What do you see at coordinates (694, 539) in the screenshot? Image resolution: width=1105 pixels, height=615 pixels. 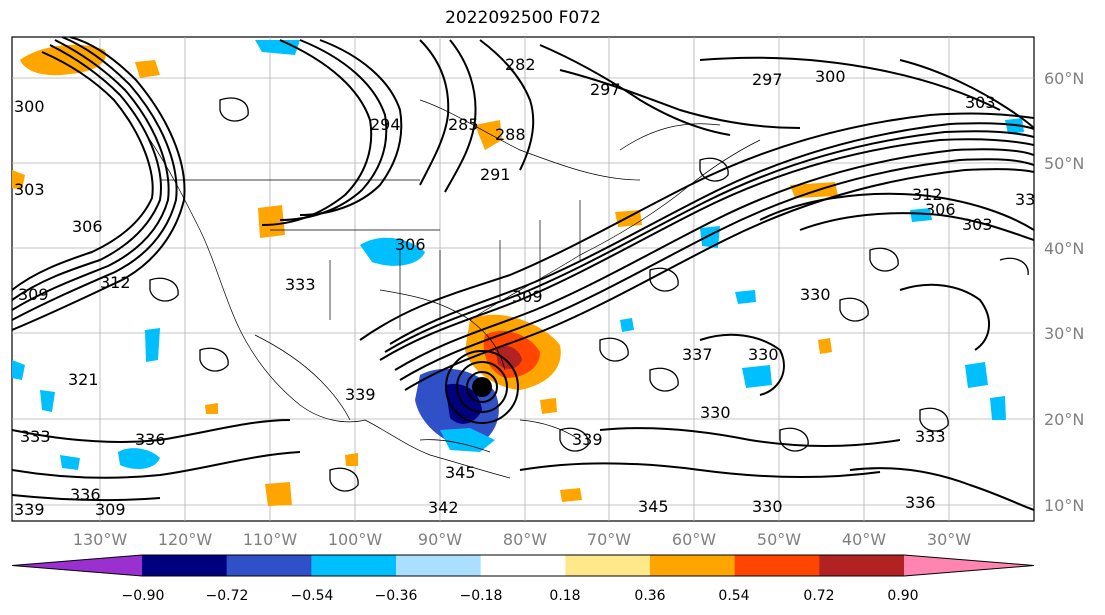 I see `lon-label: 60°W` at bounding box center [694, 539].